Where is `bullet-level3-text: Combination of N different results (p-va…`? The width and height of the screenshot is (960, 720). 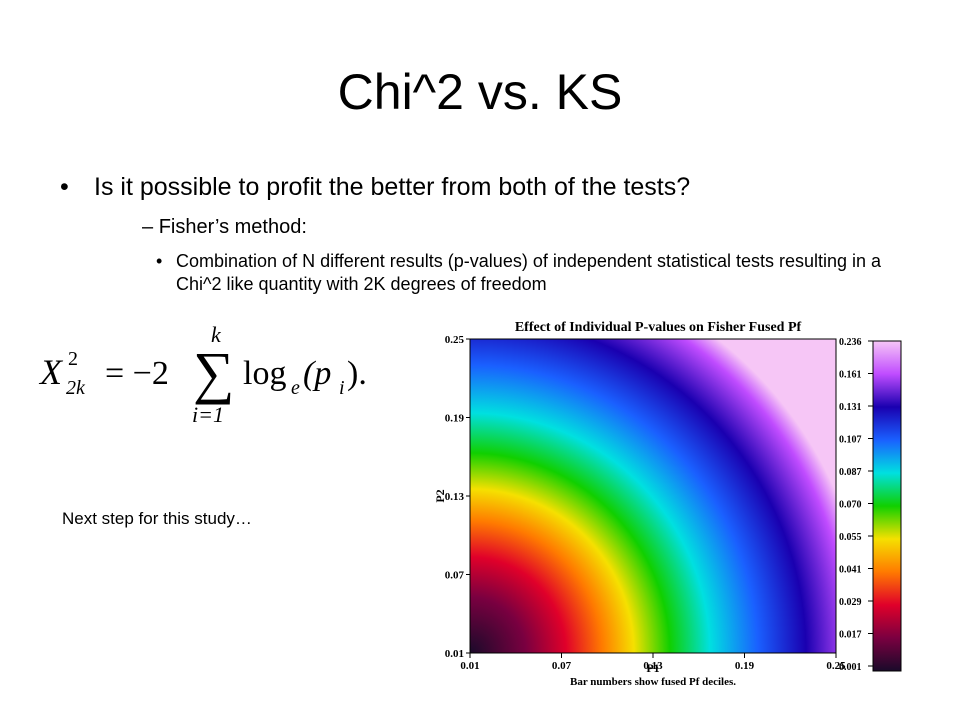 bullet-level3-text: Combination of N different results (p-va… is located at coordinates (529, 272).